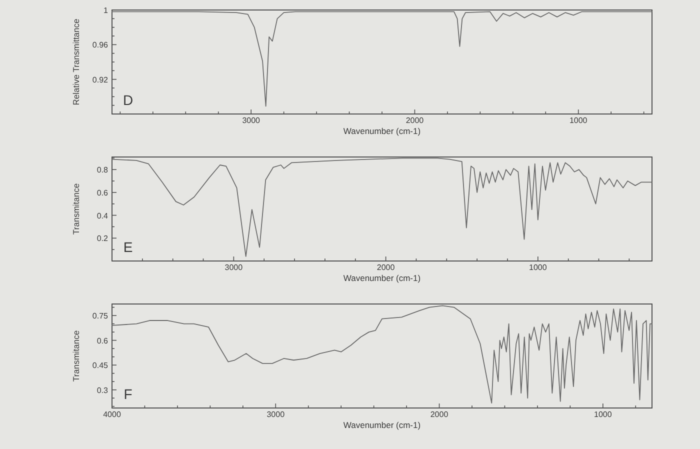  Describe the element at coordinates (128, 247) in the screenshot. I see `annotation: E` at that location.